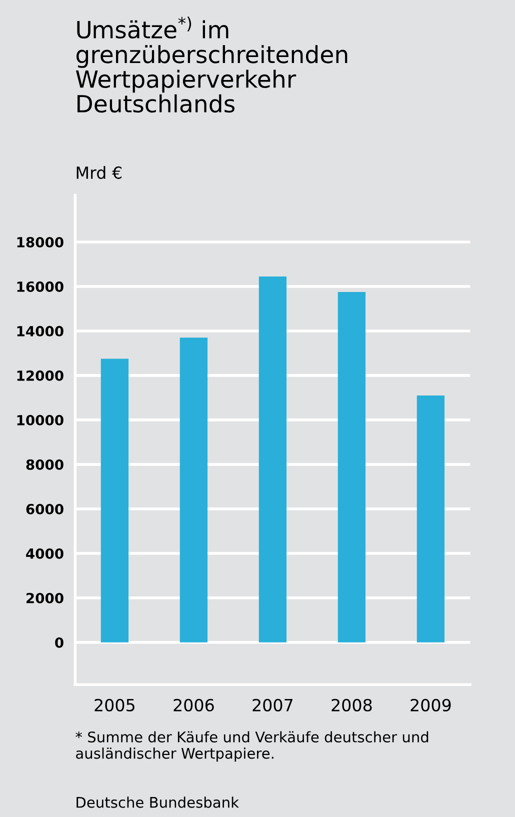 The width and height of the screenshot is (515, 817). What do you see at coordinates (40, 286) in the screenshot?
I see `y-tick-label: 16000` at bounding box center [40, 286].